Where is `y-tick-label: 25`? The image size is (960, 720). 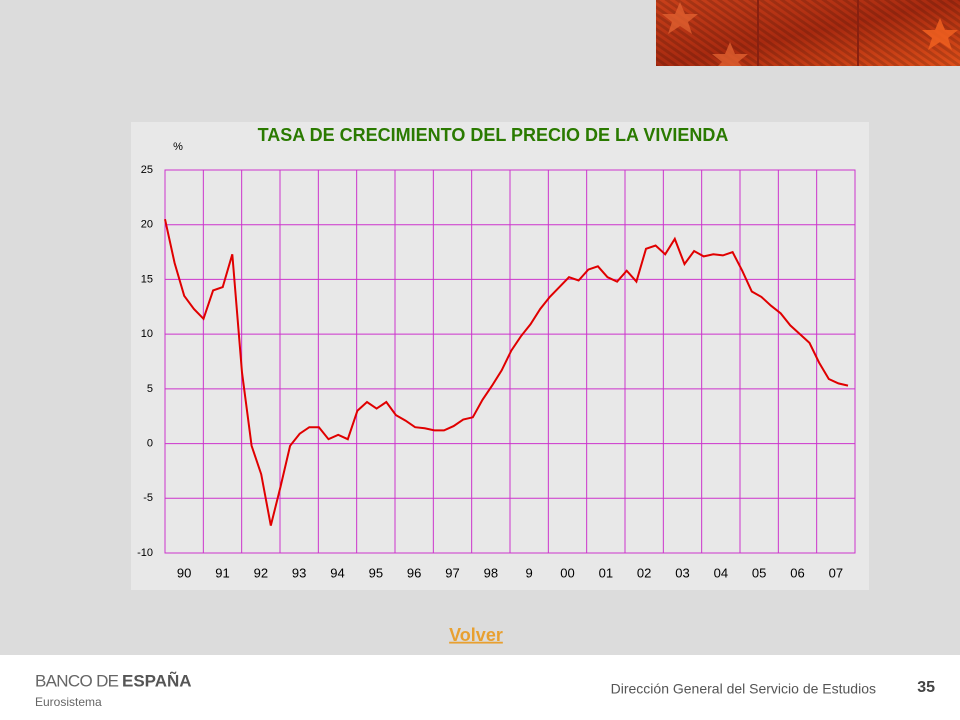
y-tick-label: 25 is located at coordinates (147, 170).